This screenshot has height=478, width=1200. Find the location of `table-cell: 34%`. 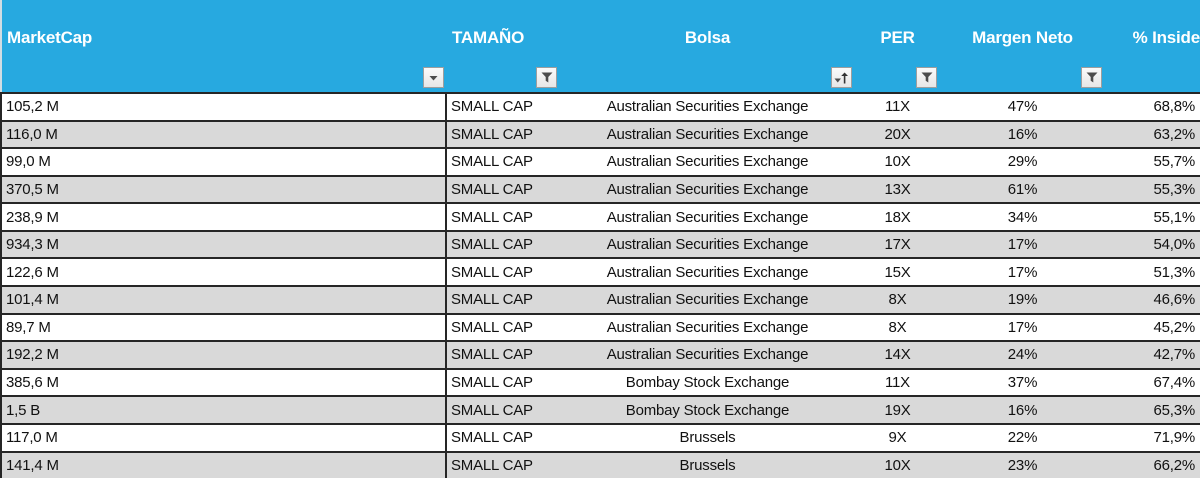

table-cell: 34% is located at coordinates (1022, 217).